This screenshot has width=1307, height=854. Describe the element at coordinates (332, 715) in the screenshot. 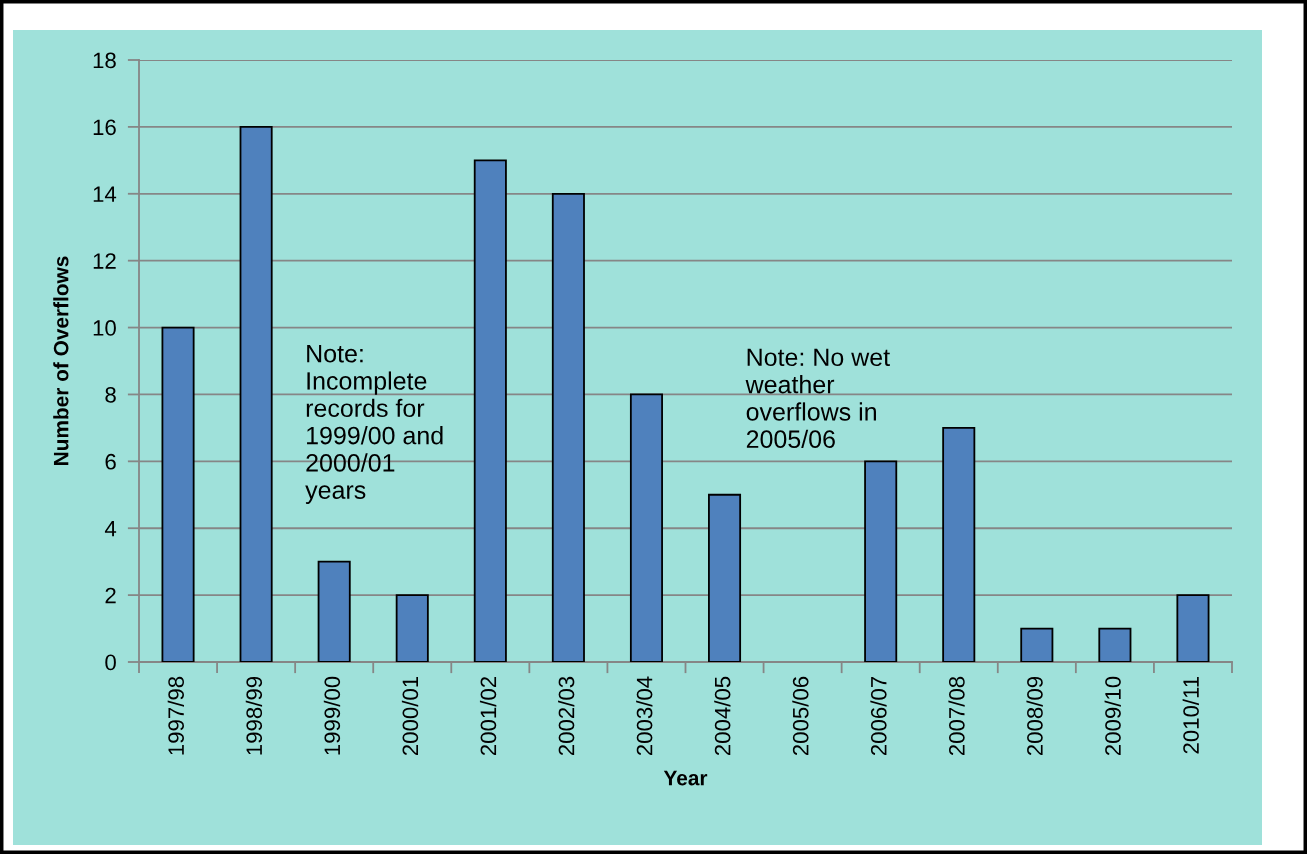

I see `x-tick-label: 1999/00` at that location.